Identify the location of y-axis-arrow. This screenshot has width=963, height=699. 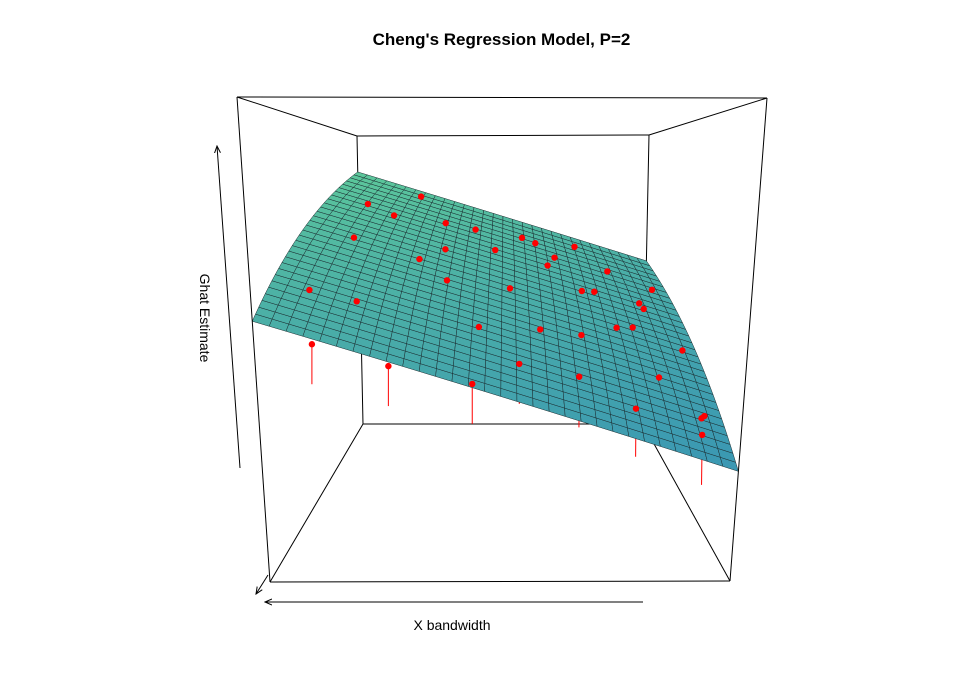
(262, 584).